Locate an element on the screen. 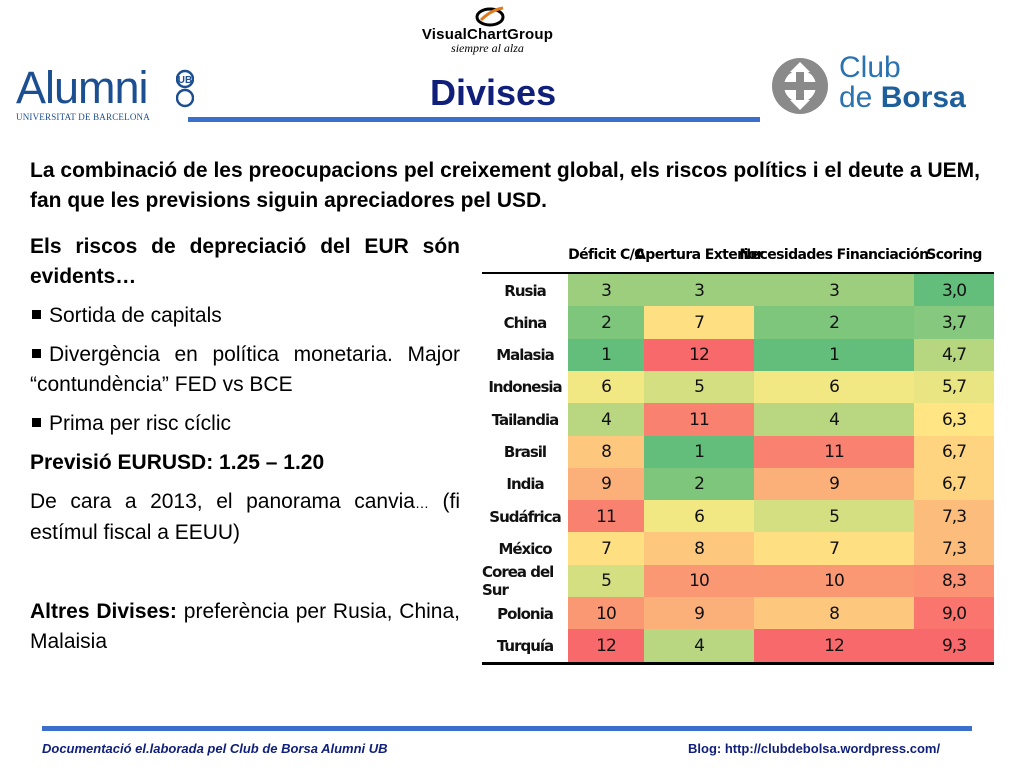 The width and height of the screenshot is (1024, 768). table-top-rule is located at coordinates (738, 273).